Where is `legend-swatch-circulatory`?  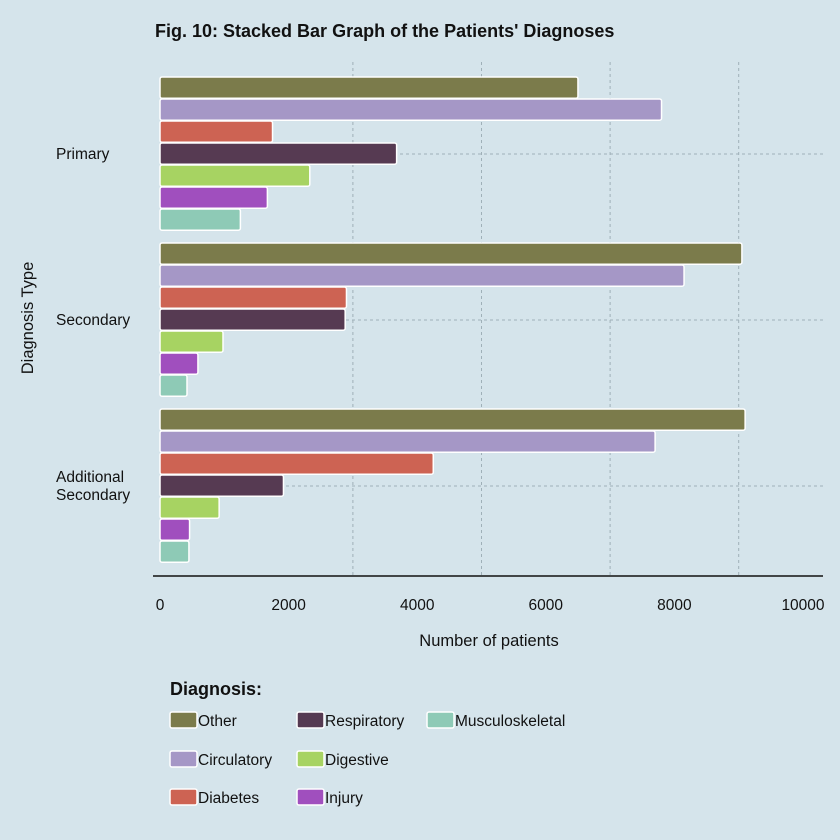
legend-swatch-circulatory is located at coordinates (183, 759).